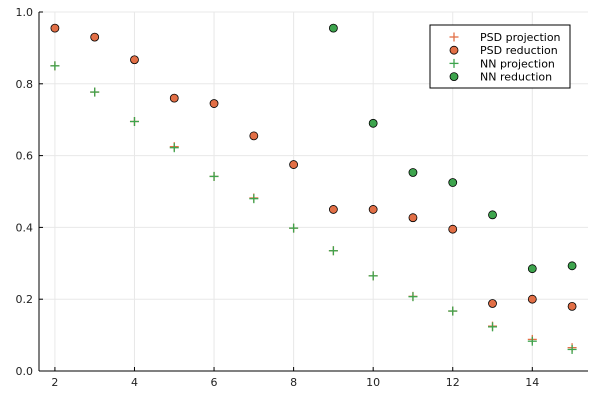  I want to click on legend-marker-psd-reduction, so click(454, 50).